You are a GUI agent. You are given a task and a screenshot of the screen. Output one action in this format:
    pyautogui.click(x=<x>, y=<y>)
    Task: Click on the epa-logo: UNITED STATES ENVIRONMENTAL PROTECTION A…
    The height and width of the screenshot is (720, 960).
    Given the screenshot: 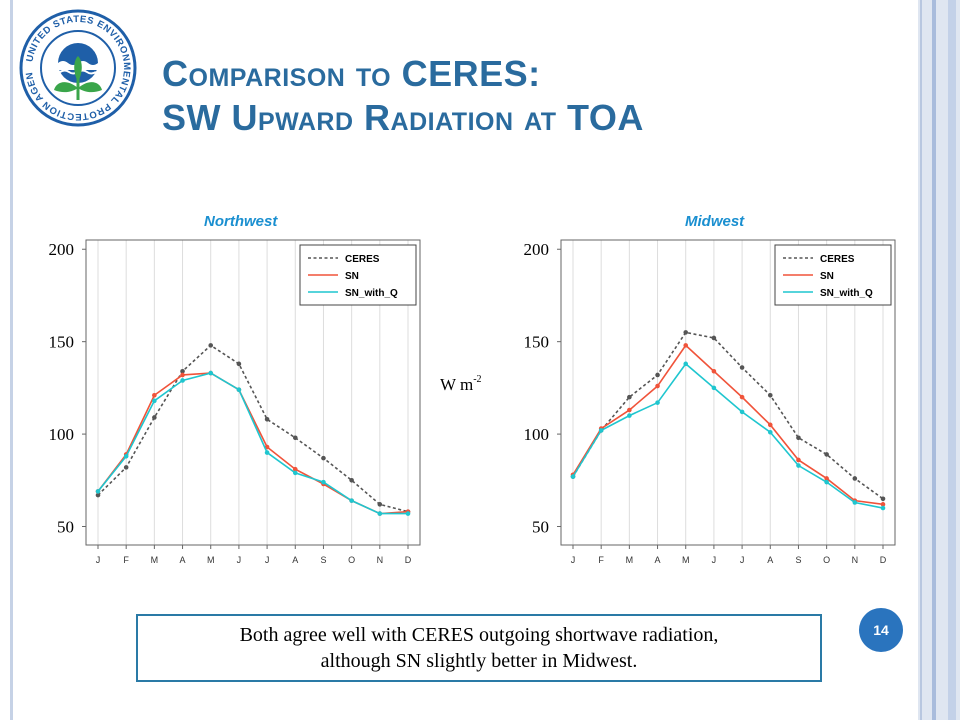 What is the action you would take?
    pyautogui.click(x=77, y=67)
    